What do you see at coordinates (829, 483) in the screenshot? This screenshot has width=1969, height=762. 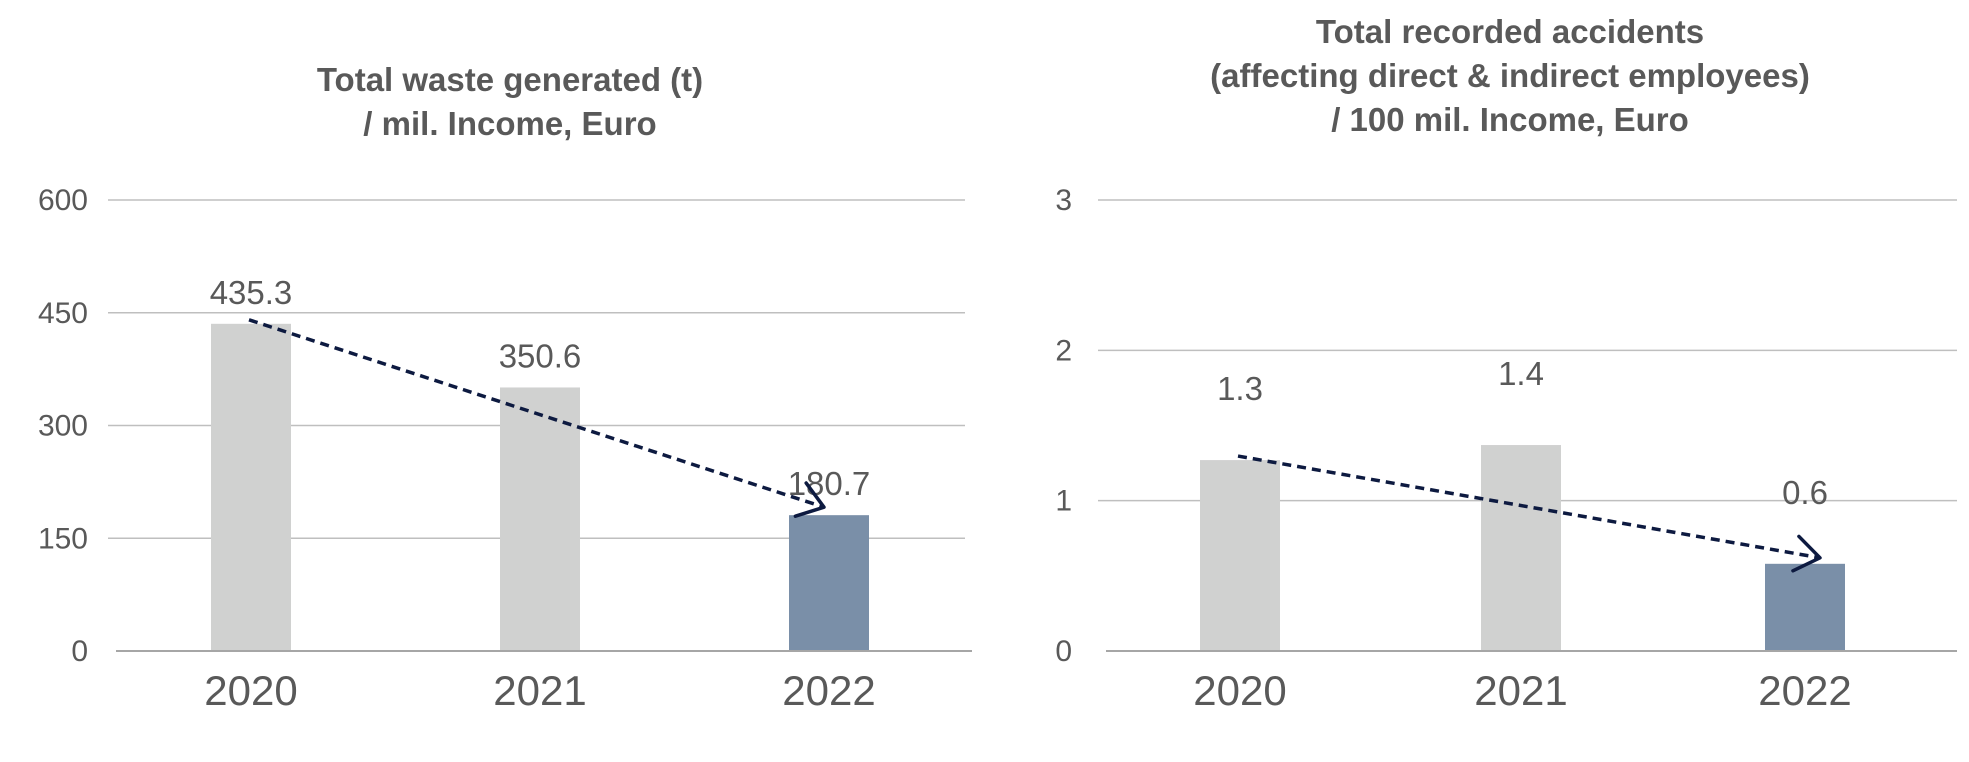 I see `data-label: 180.7` at bounding box center [829, 483].